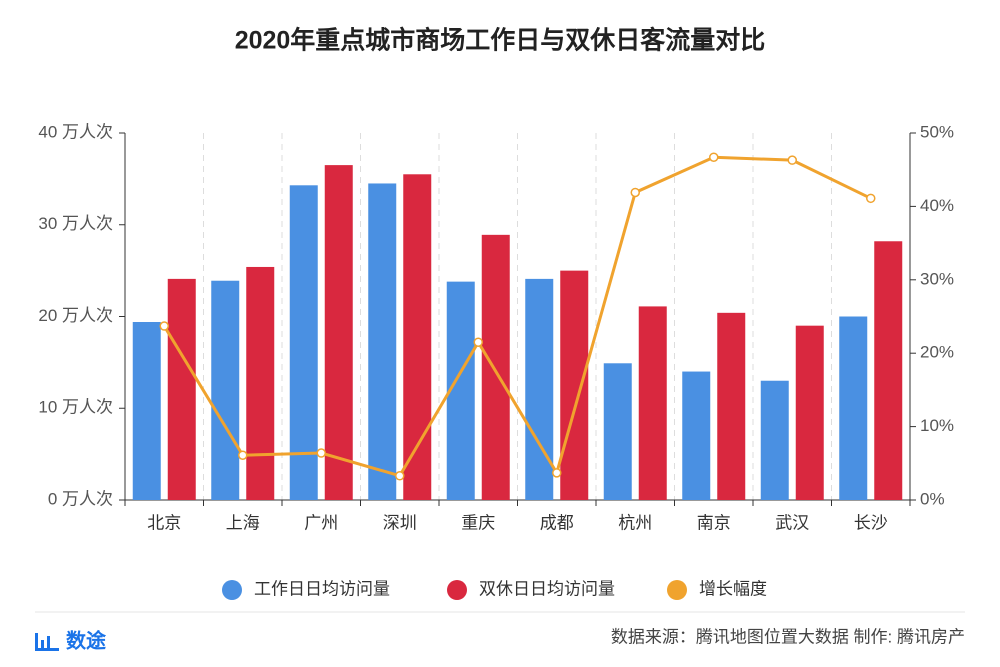 Image resolution: width=1000 pixels, height=667 pixels. What do you see at coordinates (47, 642) in the screenshot?
I see `brand-icon` at bounding box center [47, 642].